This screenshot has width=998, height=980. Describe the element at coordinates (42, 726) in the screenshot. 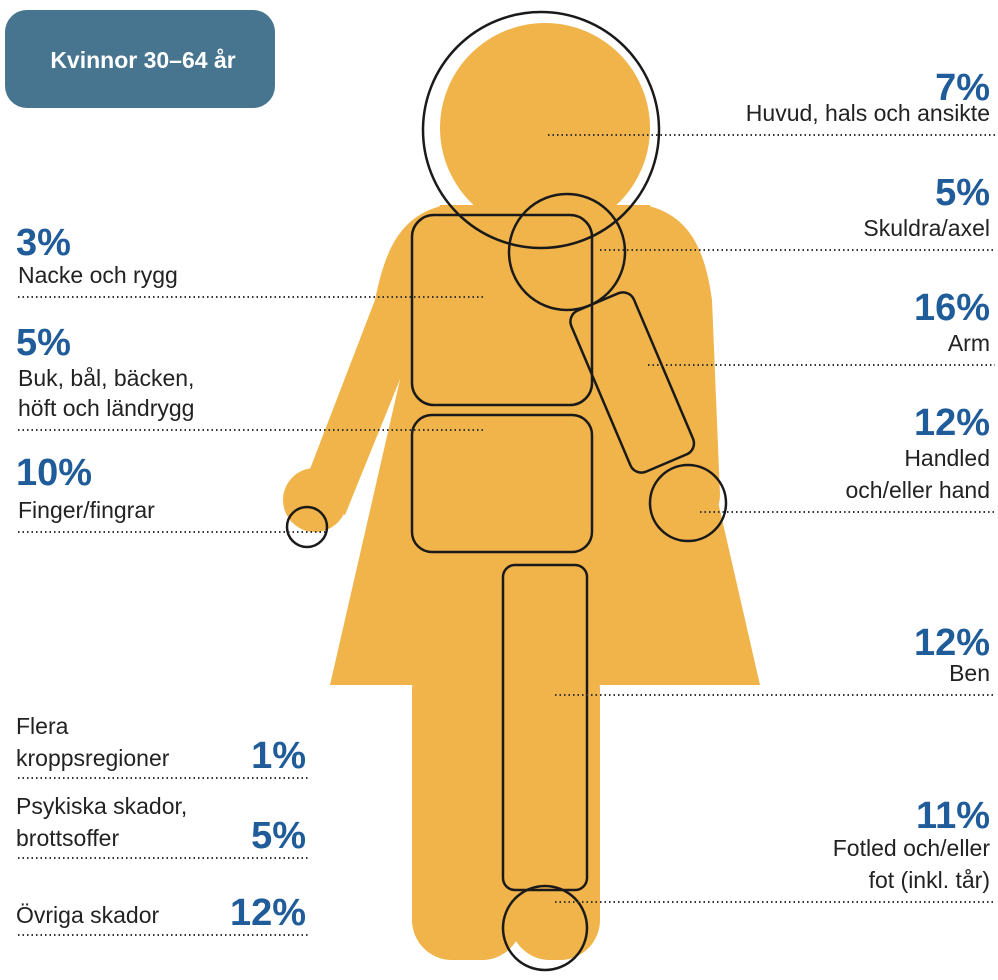

I see `region-label: Flera` at that location.